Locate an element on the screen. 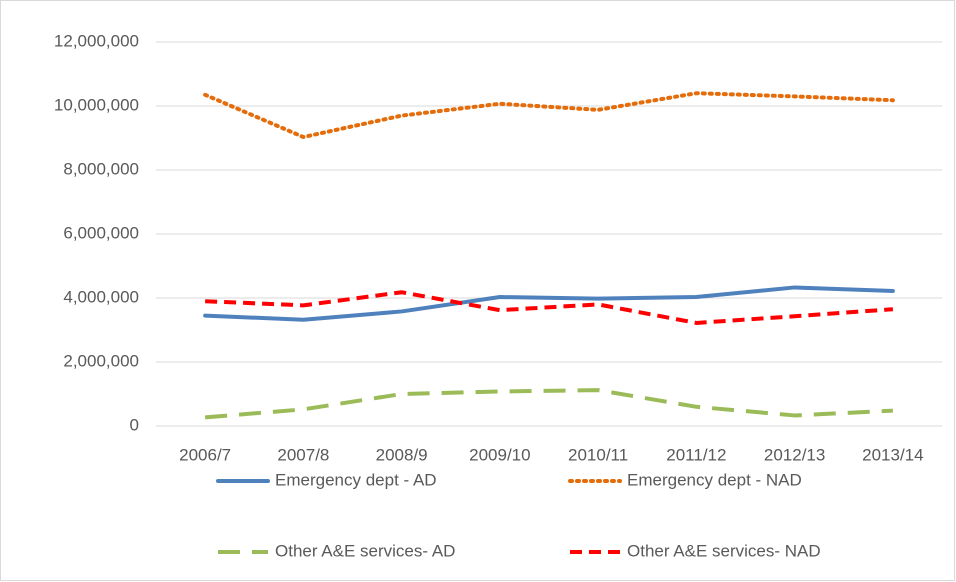 The height and width of the screenshot is (582, 956). x-tick-label: 2009/10 is located at coordinates (499, 454).